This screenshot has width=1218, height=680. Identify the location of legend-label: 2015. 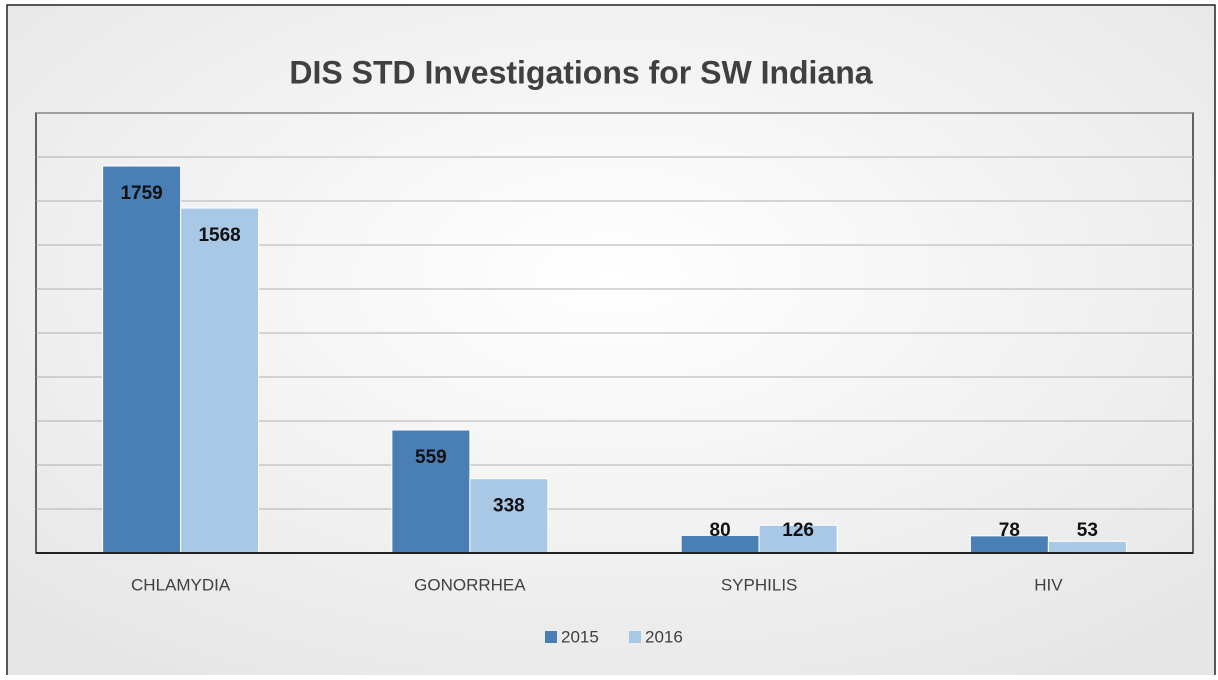
(580, 636).